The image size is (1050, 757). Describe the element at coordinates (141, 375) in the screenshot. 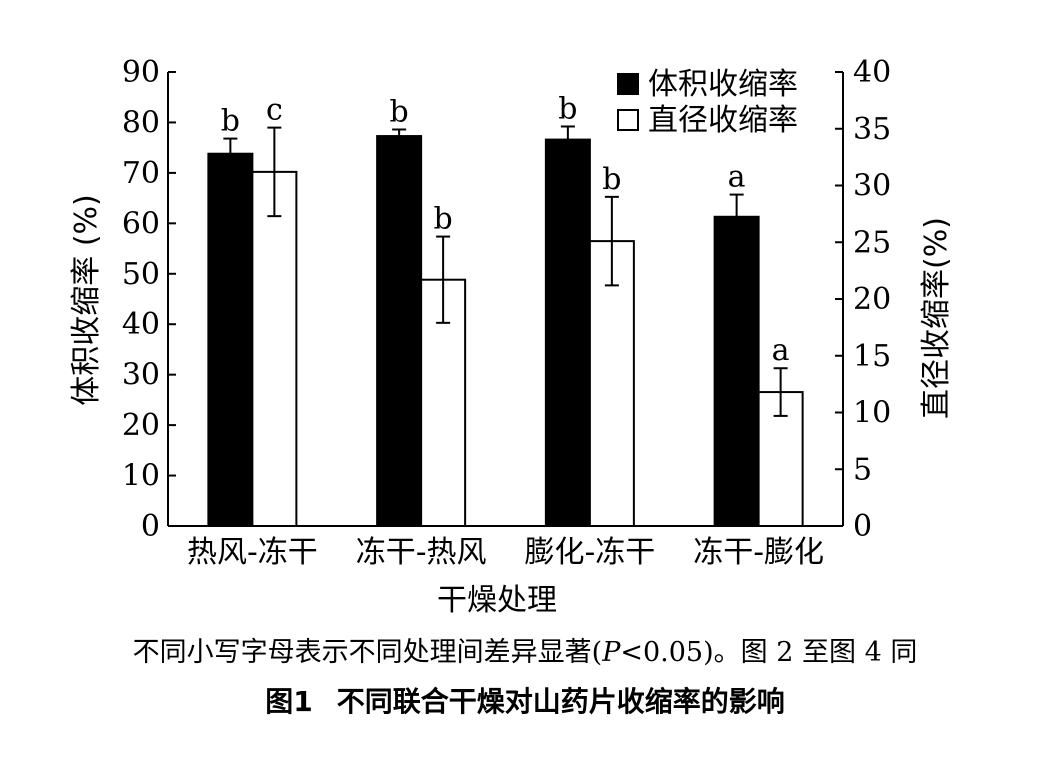

I see `y-left-tick-label: 30` at that location.